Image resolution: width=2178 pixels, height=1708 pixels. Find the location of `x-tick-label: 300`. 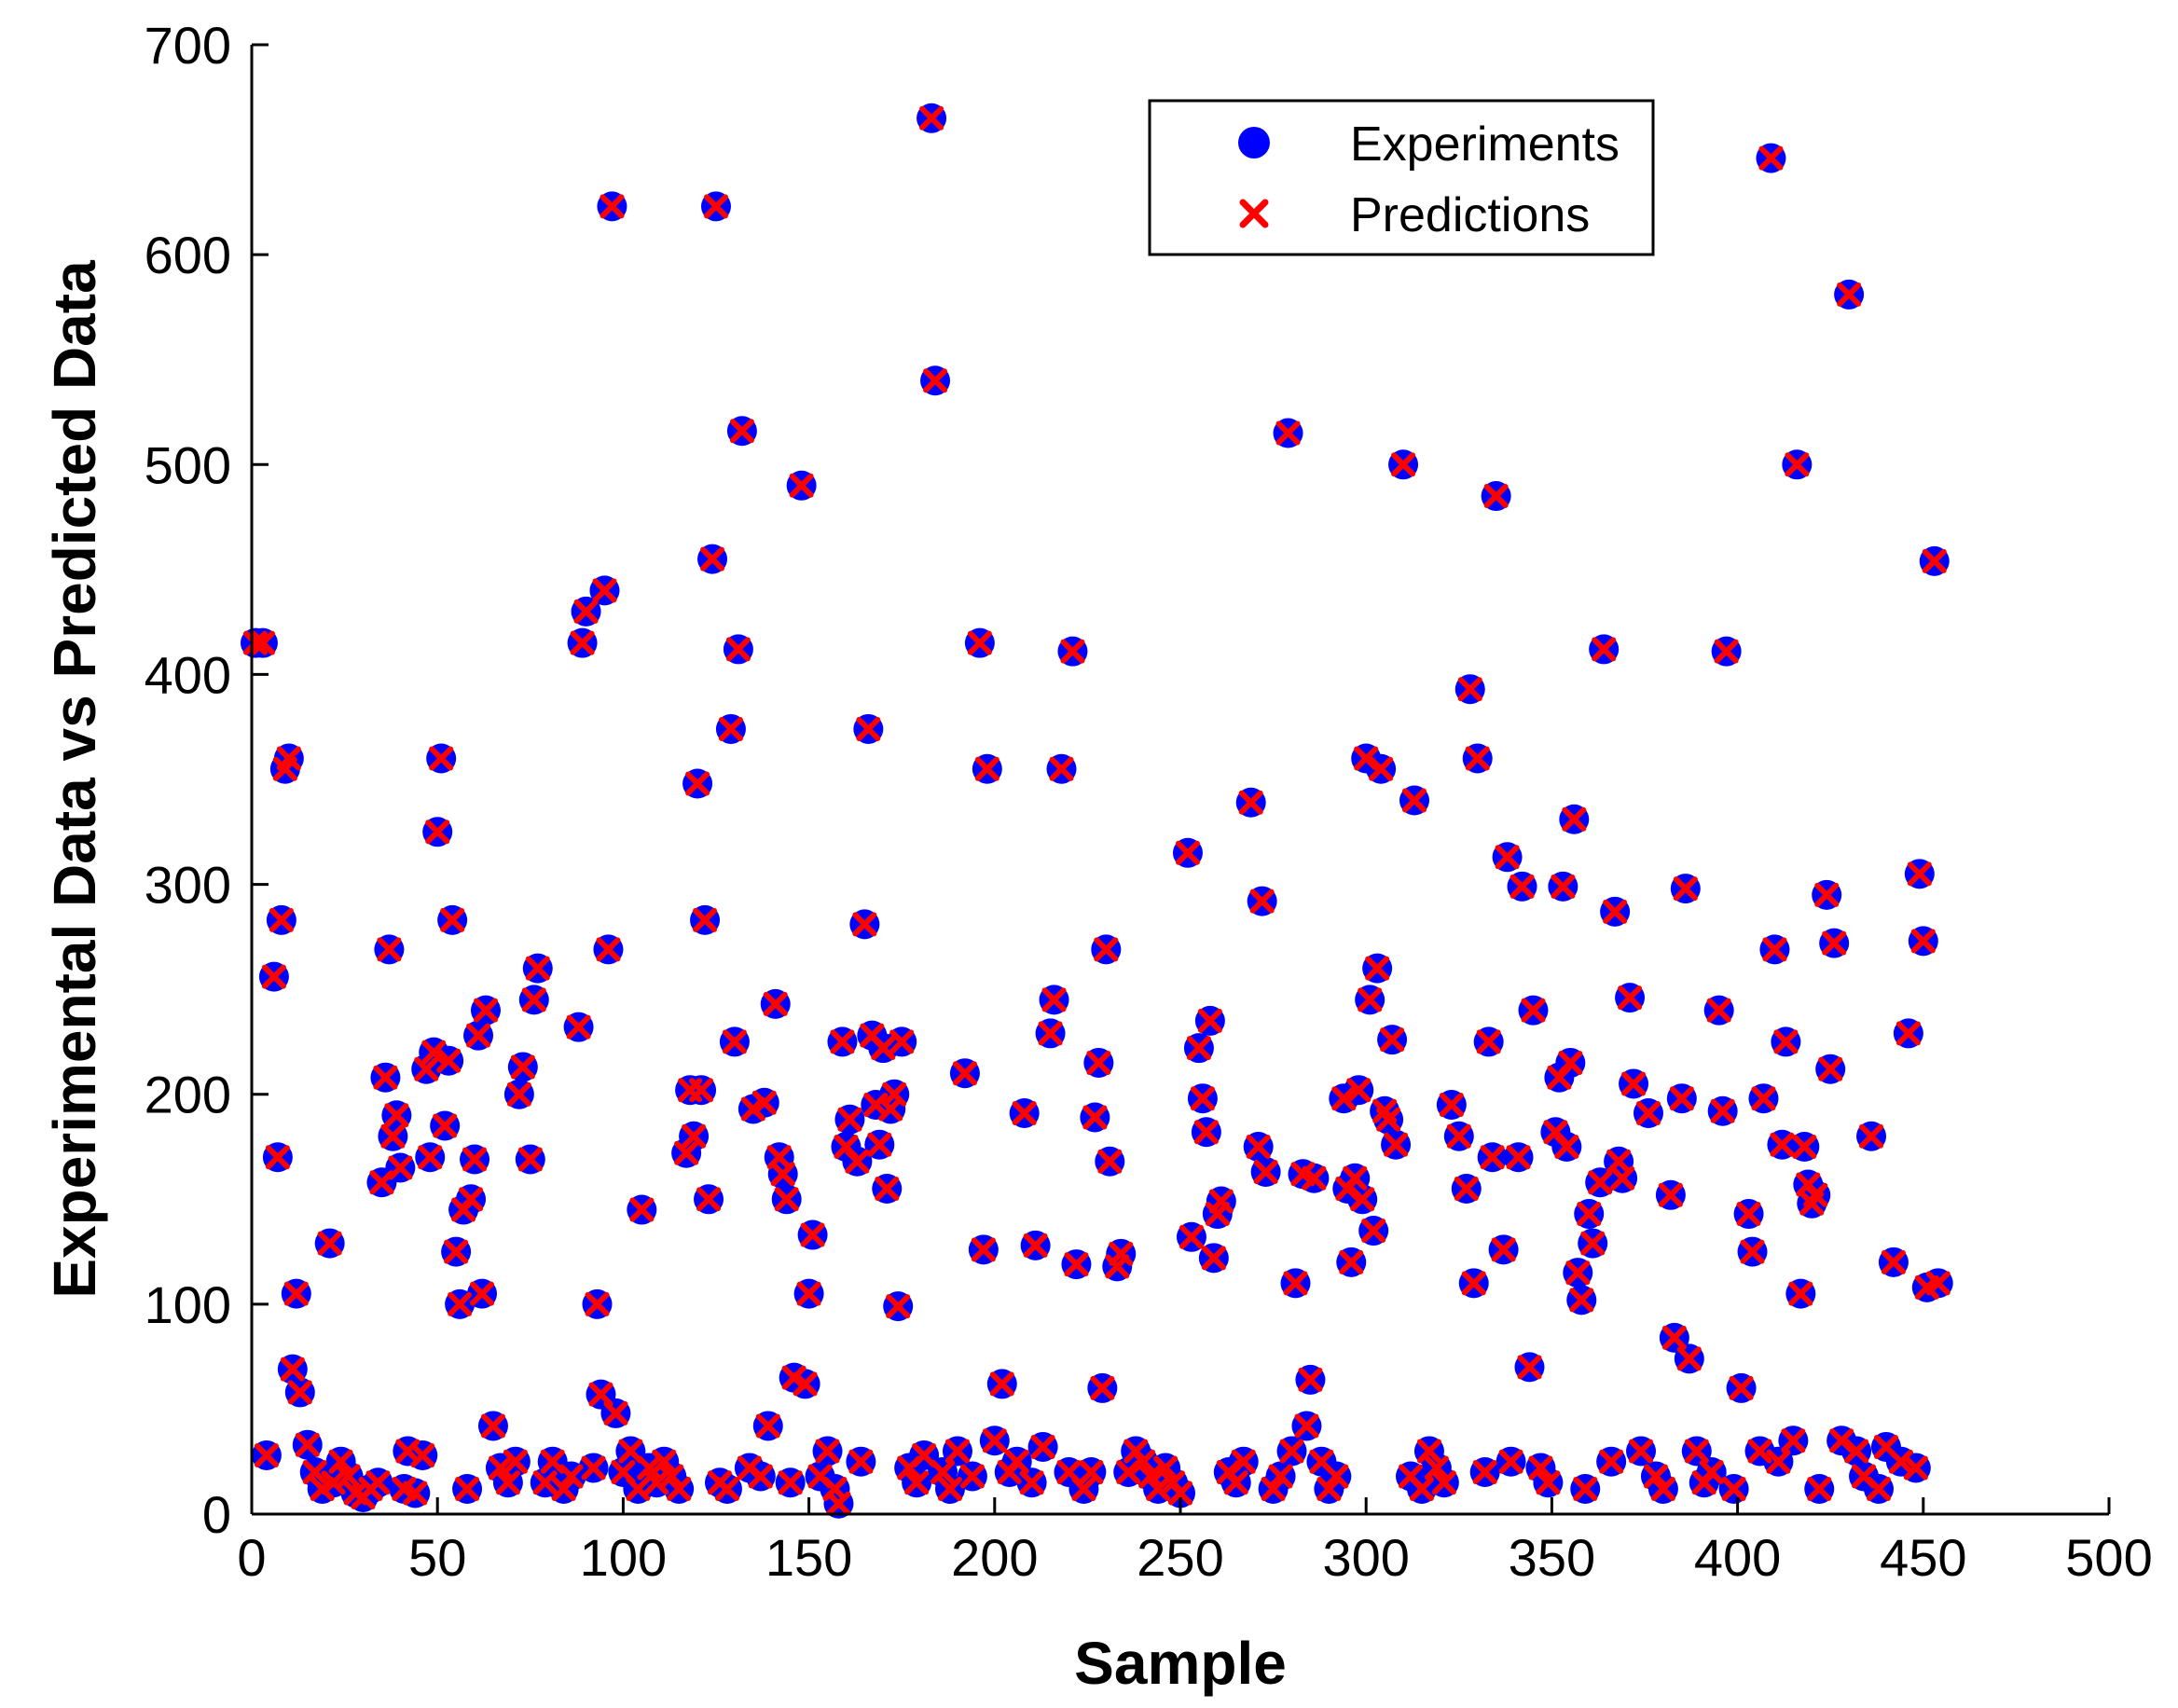

x-tick-label: 300 is located at coordinates (1366, 1557).